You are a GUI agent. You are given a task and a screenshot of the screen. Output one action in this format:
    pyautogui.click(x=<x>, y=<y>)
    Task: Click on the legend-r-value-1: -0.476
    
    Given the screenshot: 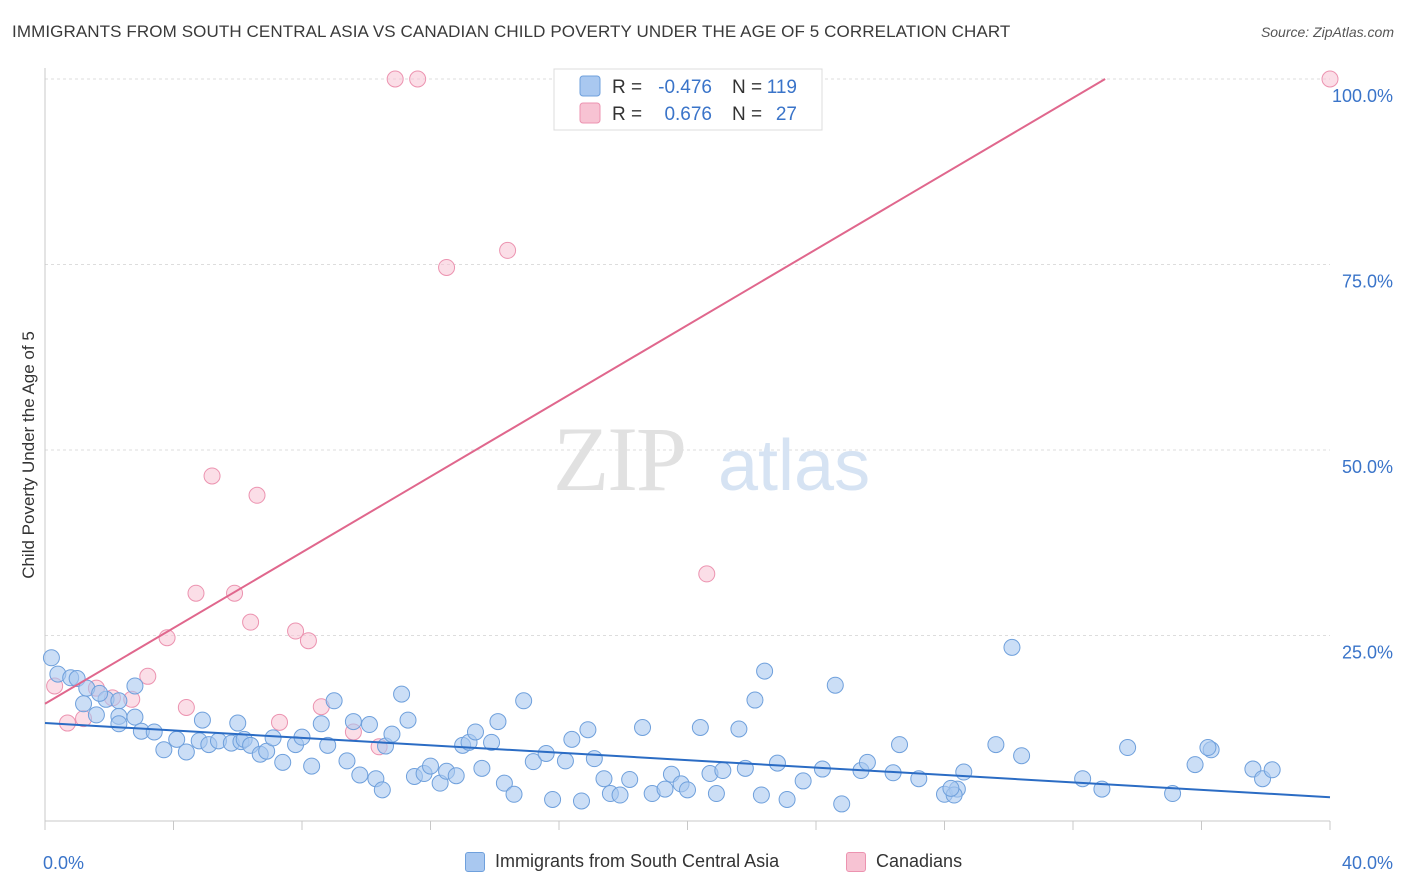 What is the action you would take?
    pyautogui.click(x=685, y=87)
    